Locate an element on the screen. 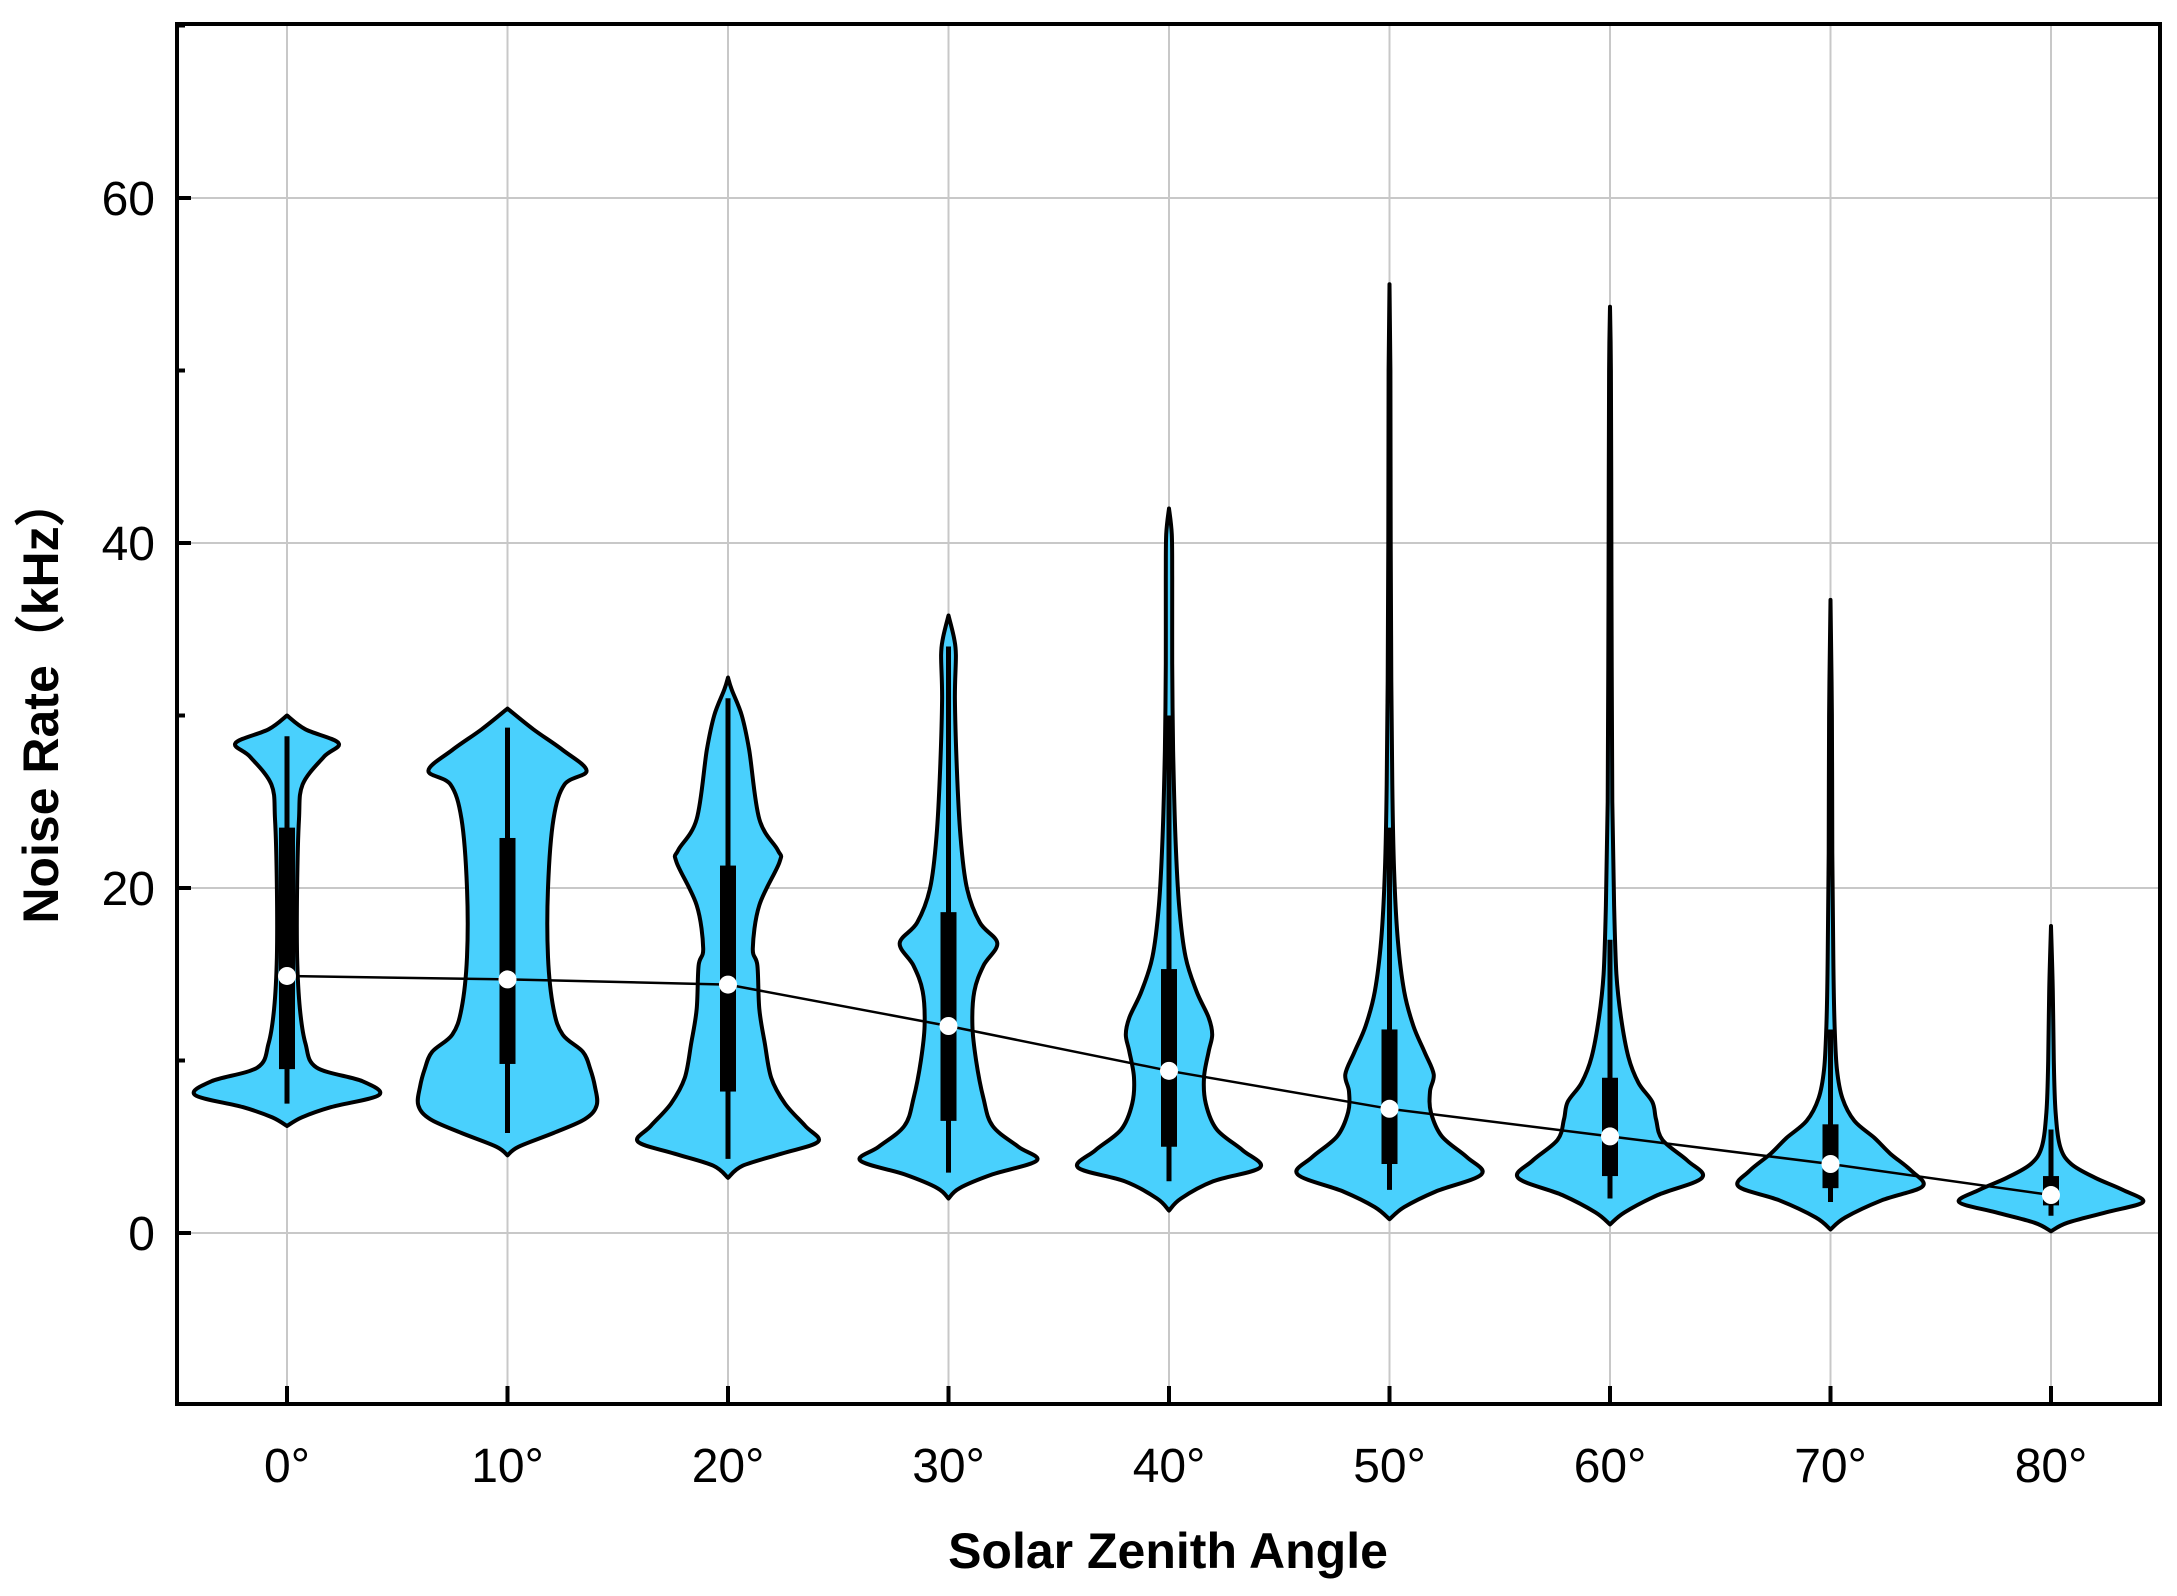 This screenshot has width=2177, height=1596. x-tick-label: 40° is located at coordinates (1169, 1466).